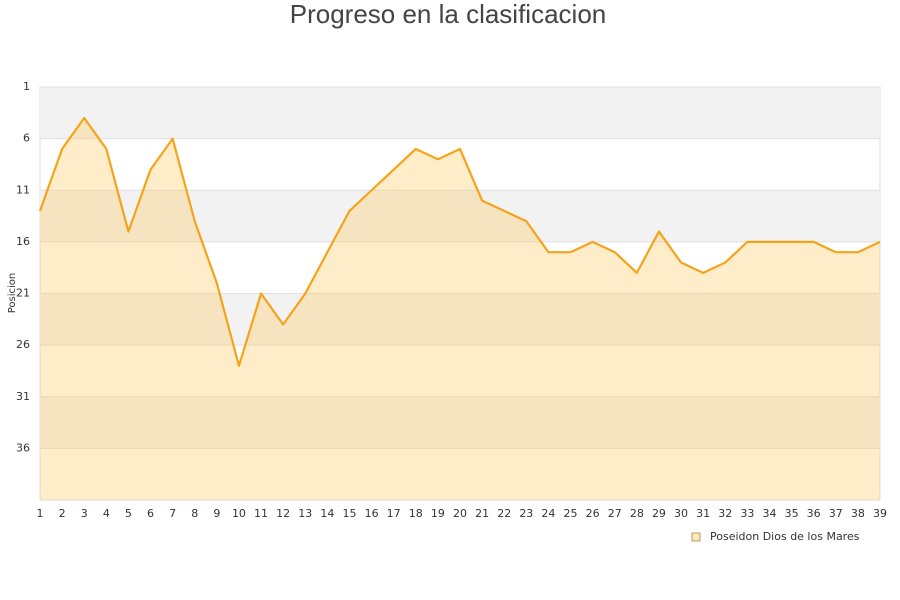 This screenshot has width=900, height=600. Describe the element at coordinates (482, 513) in the screenshot. I see `x-tick-label: 21` at that location.